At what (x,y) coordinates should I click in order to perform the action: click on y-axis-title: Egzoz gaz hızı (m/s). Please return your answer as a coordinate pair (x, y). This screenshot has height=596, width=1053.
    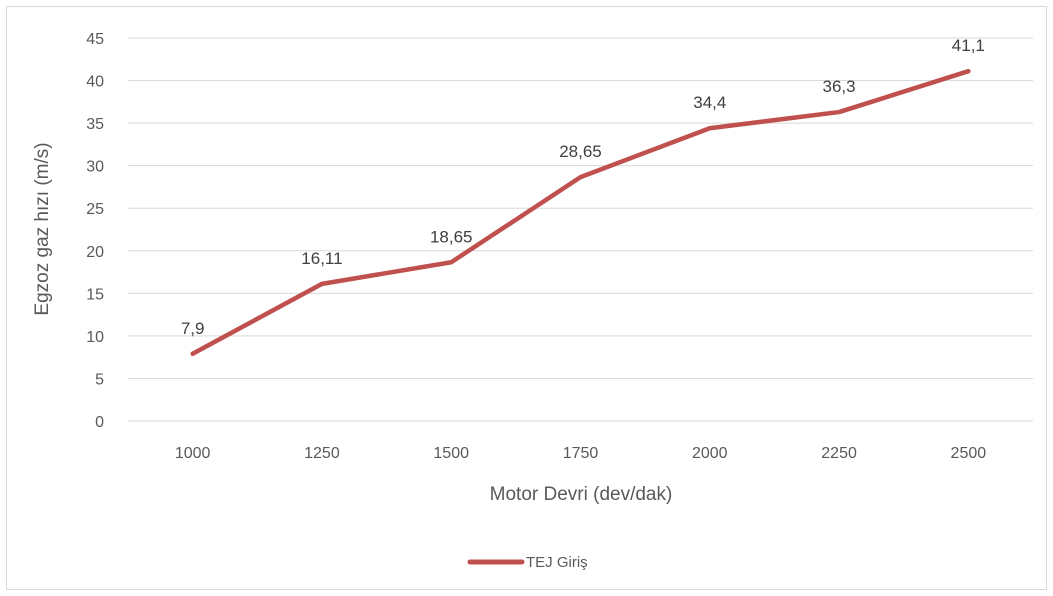
    Looking at the image, I should click on (42, 228).